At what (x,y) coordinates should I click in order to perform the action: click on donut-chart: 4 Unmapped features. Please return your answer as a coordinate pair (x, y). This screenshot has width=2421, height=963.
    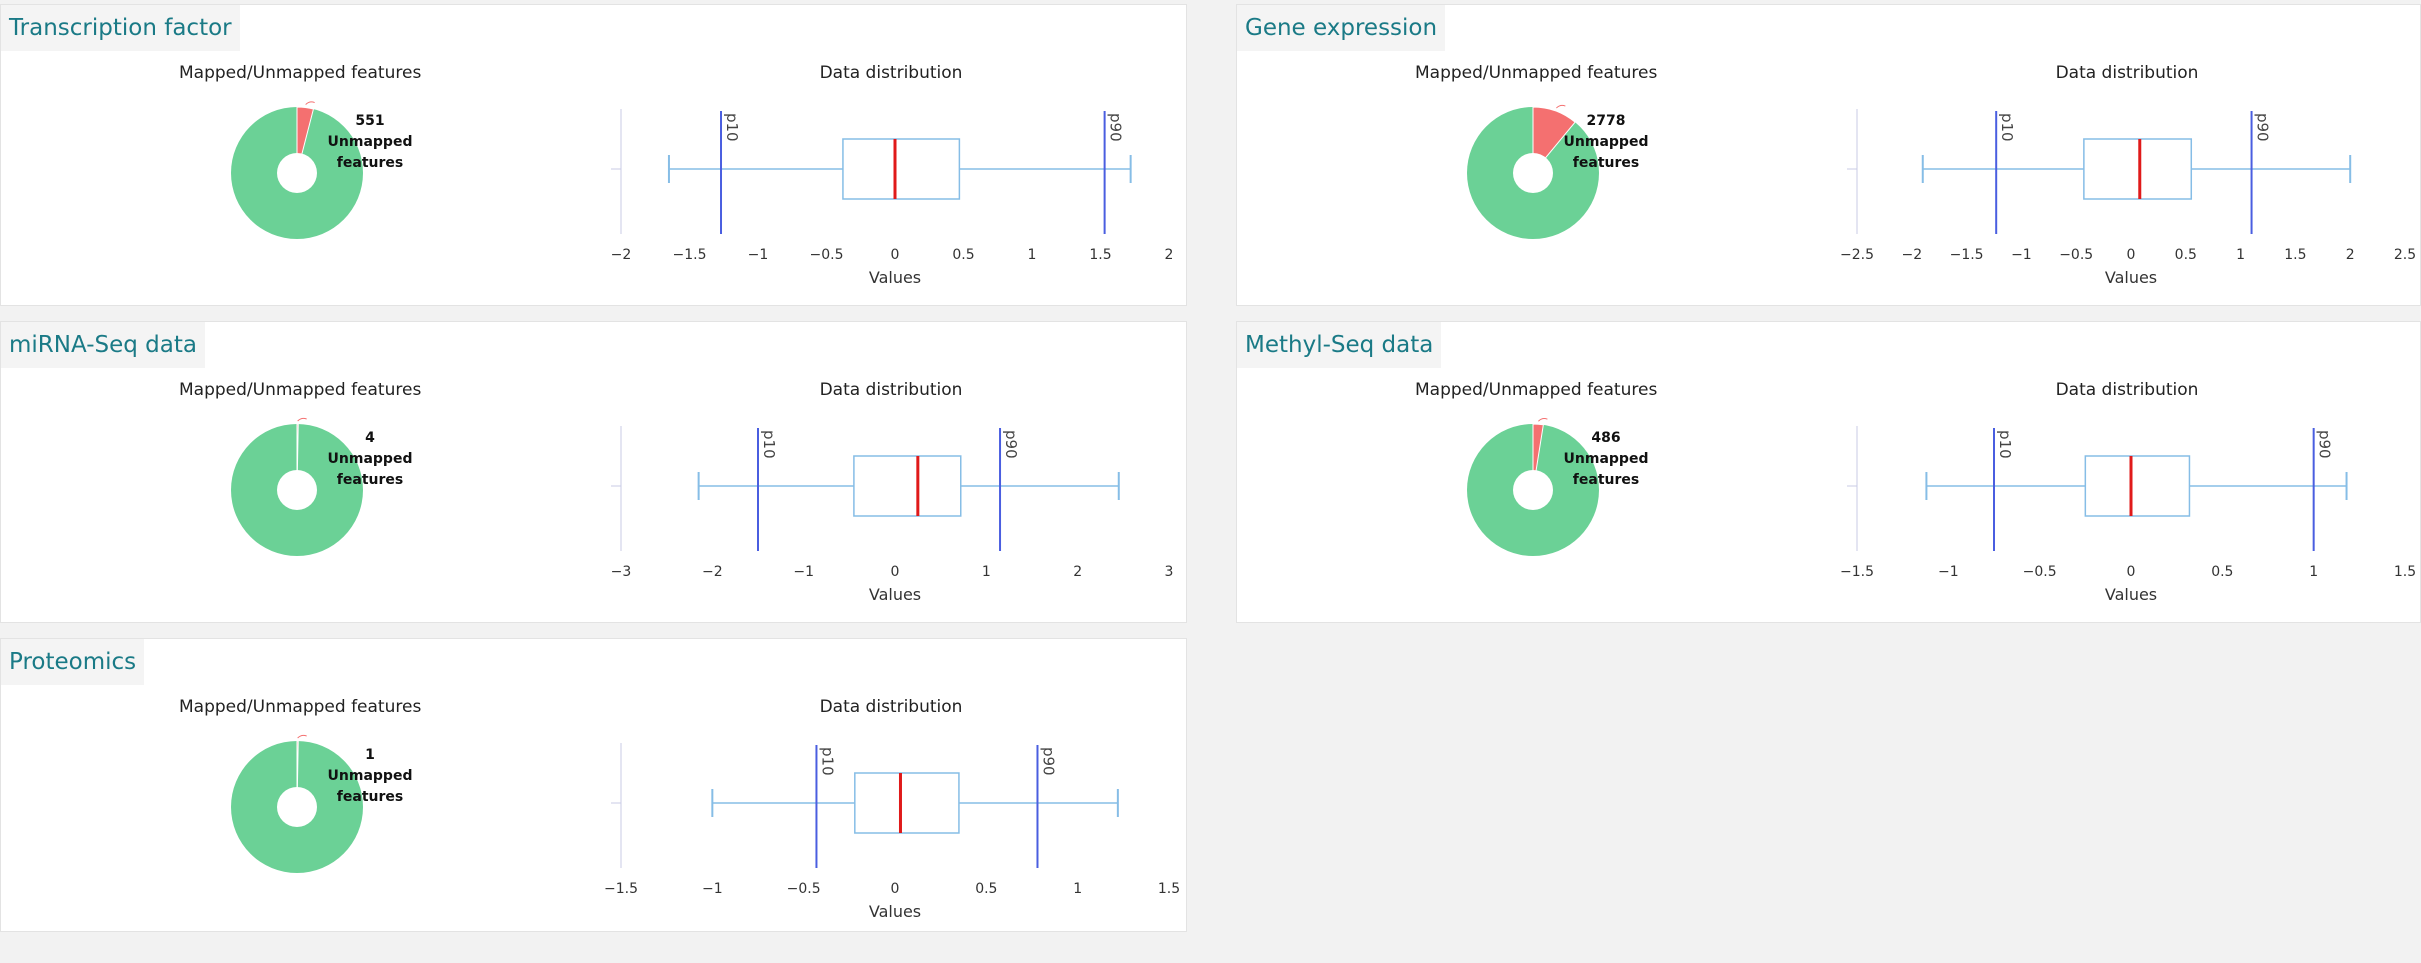
    Looking at the image, I should click on (322, 486).